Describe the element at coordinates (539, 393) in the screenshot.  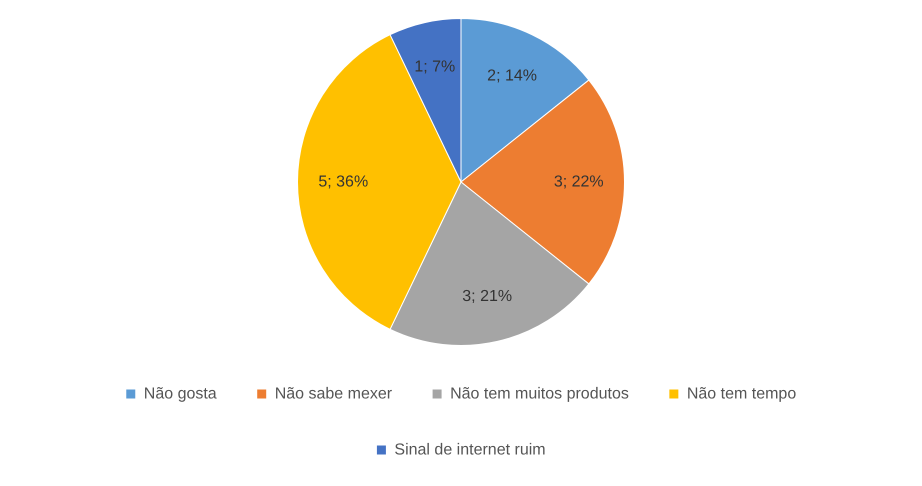
I see `legend-label: Não tem muitos produtos` at that location.